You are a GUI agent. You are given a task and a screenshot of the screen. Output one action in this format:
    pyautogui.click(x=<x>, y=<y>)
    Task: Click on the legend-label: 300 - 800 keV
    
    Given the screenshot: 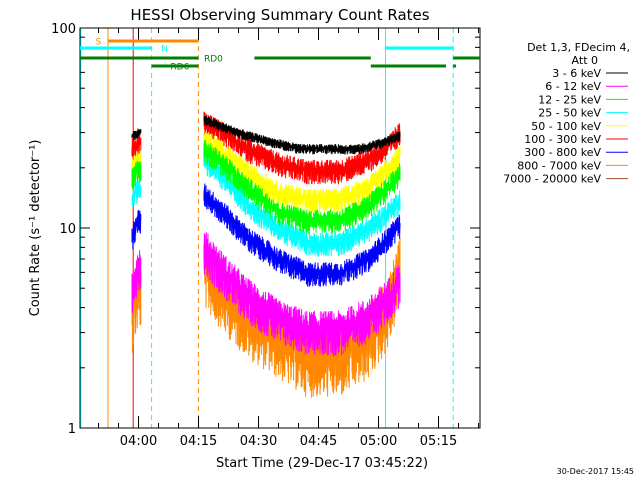 What is the action you would take?
    pyautogui.click(x=562, y=152)
    